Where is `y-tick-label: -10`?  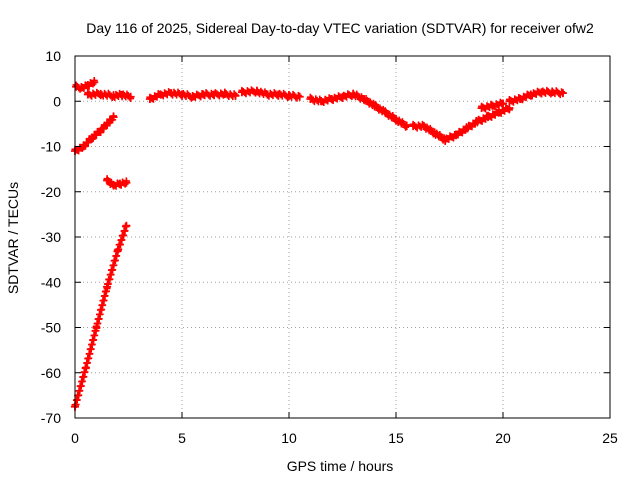 y-tick-label: -10 is located at coordinates (51, 147).